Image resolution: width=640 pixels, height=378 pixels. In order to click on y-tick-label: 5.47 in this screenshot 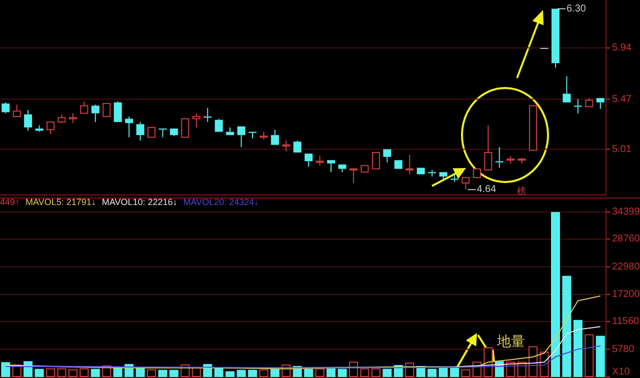, I will do `click(622, 99)`.